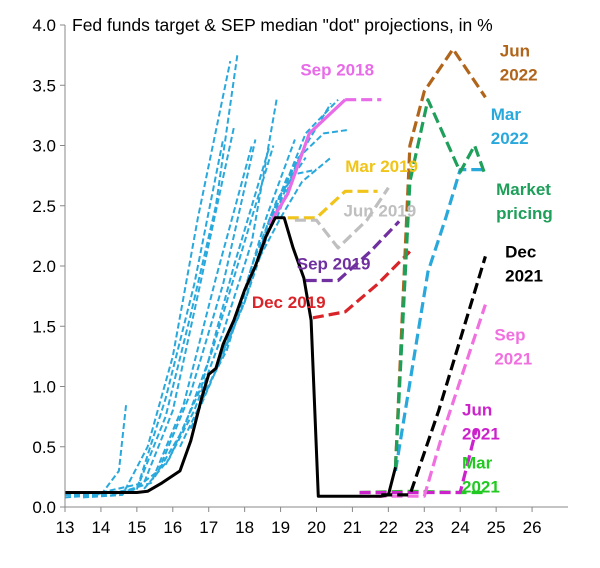  I want to click on annotation-mar2019: Mar 2019, so click(381, 166).